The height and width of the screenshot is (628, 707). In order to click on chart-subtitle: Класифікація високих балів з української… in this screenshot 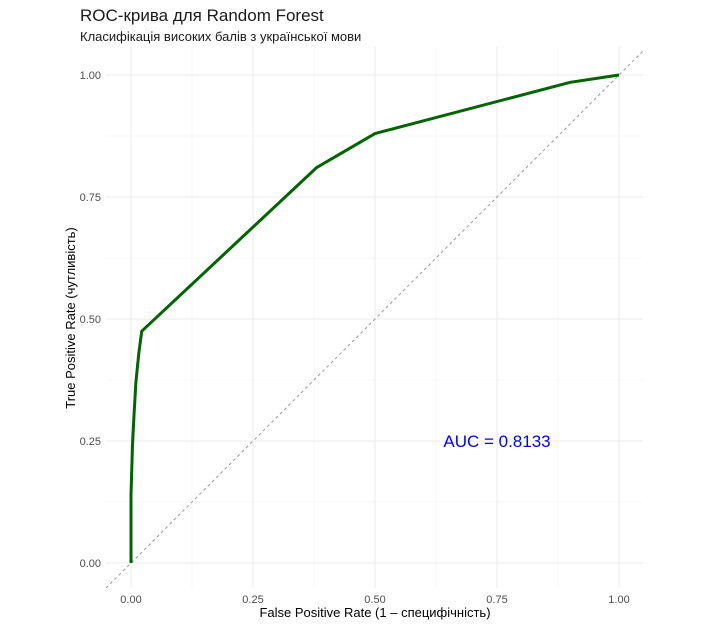, I will do `click(221, 36)`.